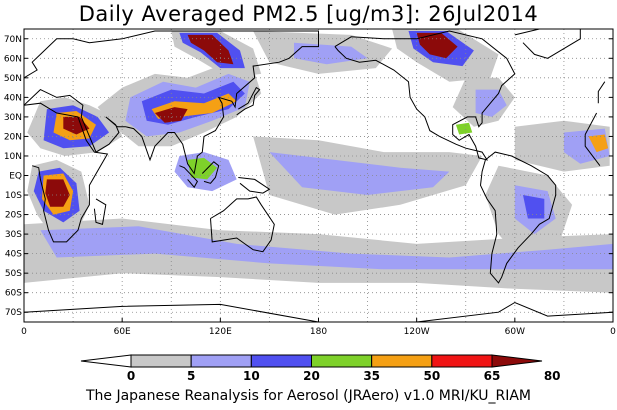  I want to click on colorbar-label: 0, so click(131, 376).